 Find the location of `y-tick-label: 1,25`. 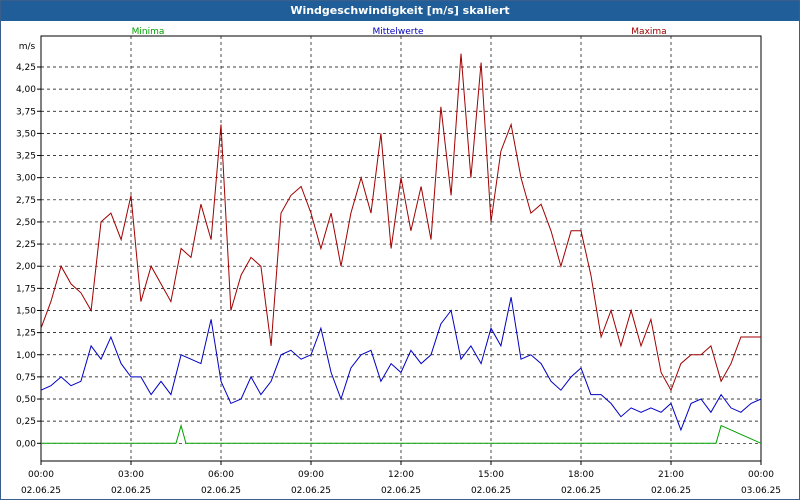

y-tick-label: 1,25 is located at coordinates (26, 334).